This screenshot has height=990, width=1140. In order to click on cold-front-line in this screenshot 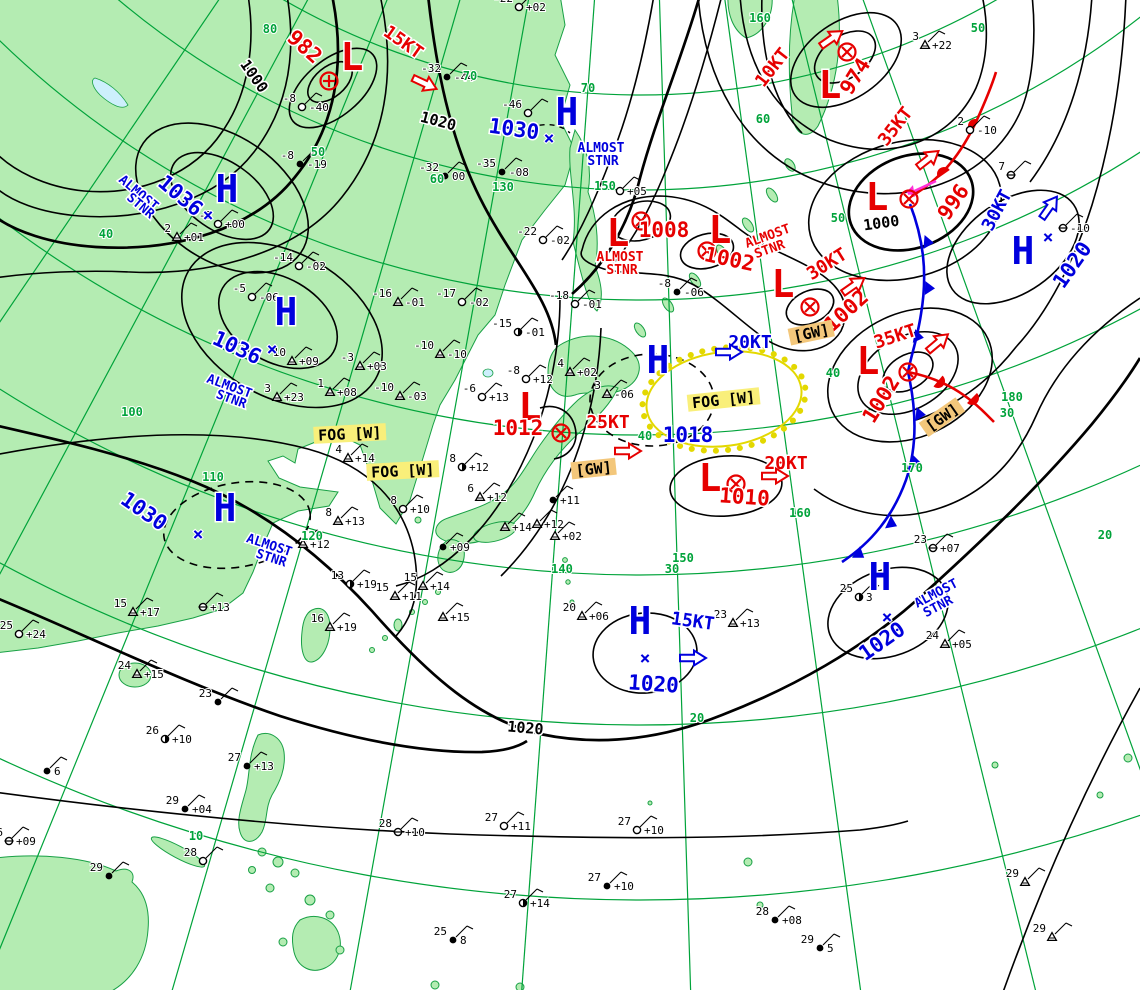, I will do `click(878, 467)`.